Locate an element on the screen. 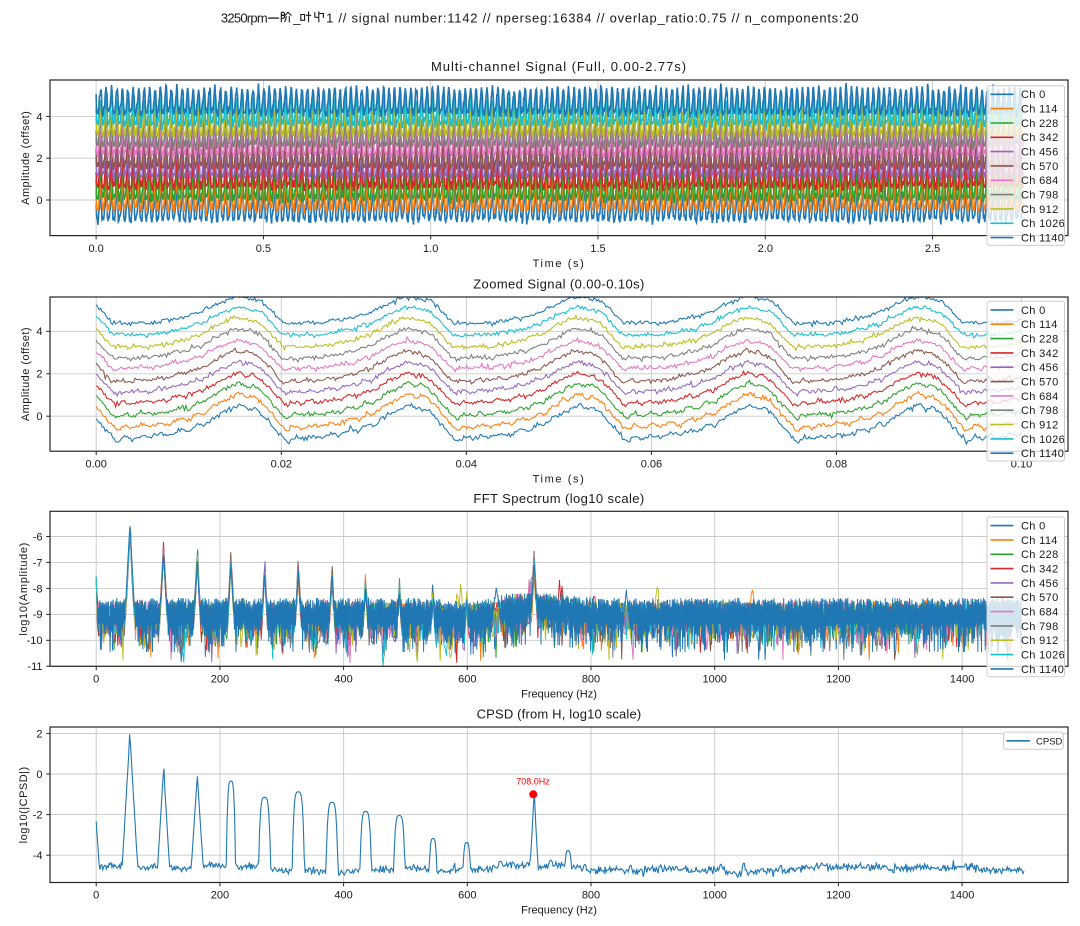 The width and height of the screenshot is (1080, 926). svg-text: -11 is located at coordinates (34, 667).